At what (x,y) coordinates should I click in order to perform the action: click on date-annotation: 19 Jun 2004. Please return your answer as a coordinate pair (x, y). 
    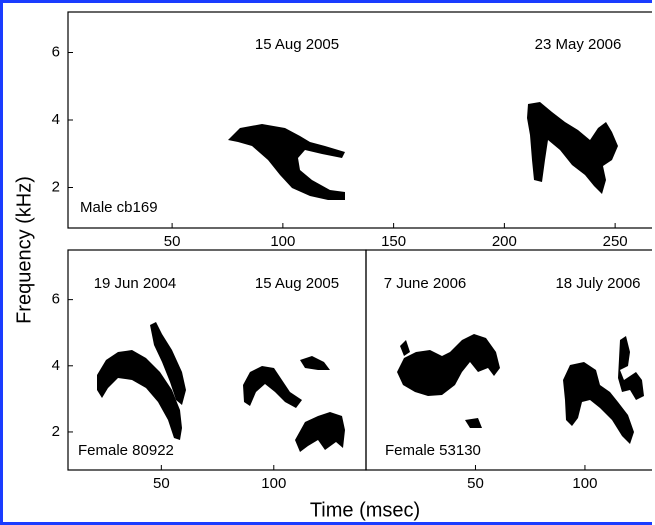
    Looking at the image, I should click on (135, 283).